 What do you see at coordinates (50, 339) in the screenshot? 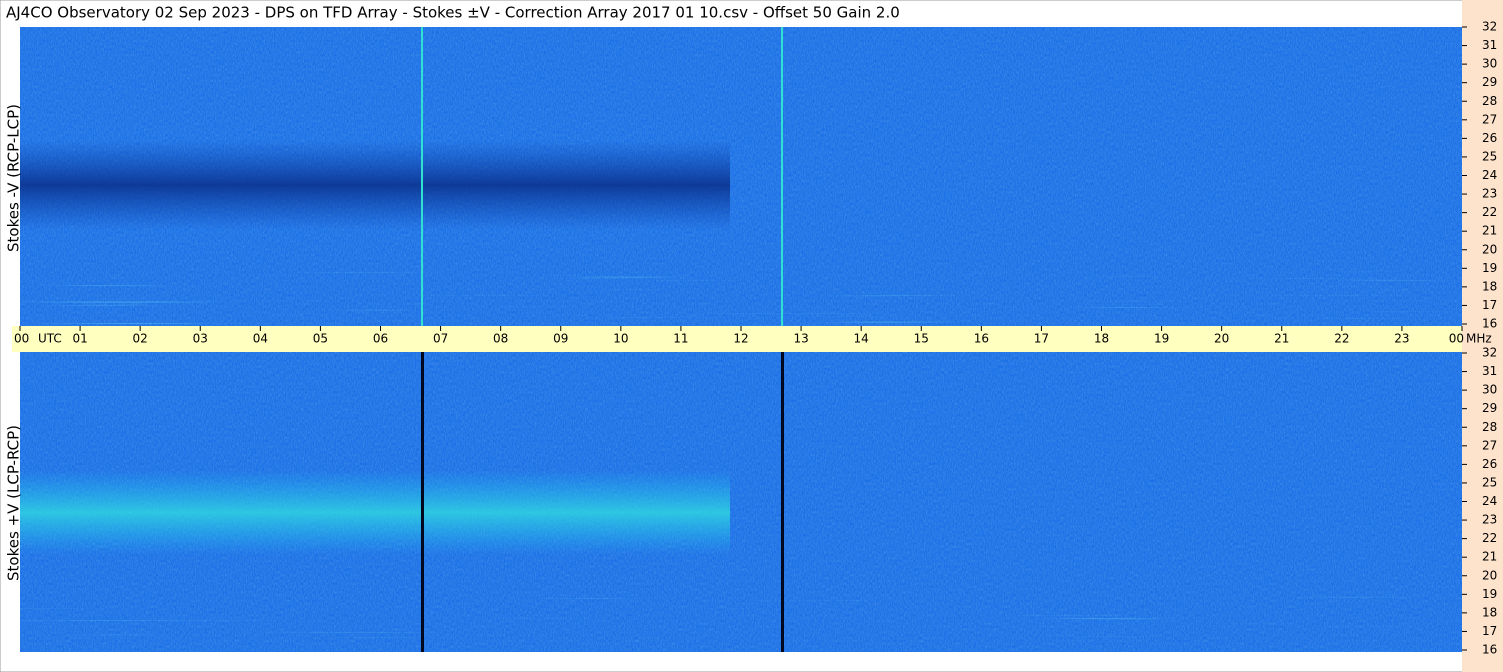
I see `x-axis-label: UTC` at bounding box center [50, 339].